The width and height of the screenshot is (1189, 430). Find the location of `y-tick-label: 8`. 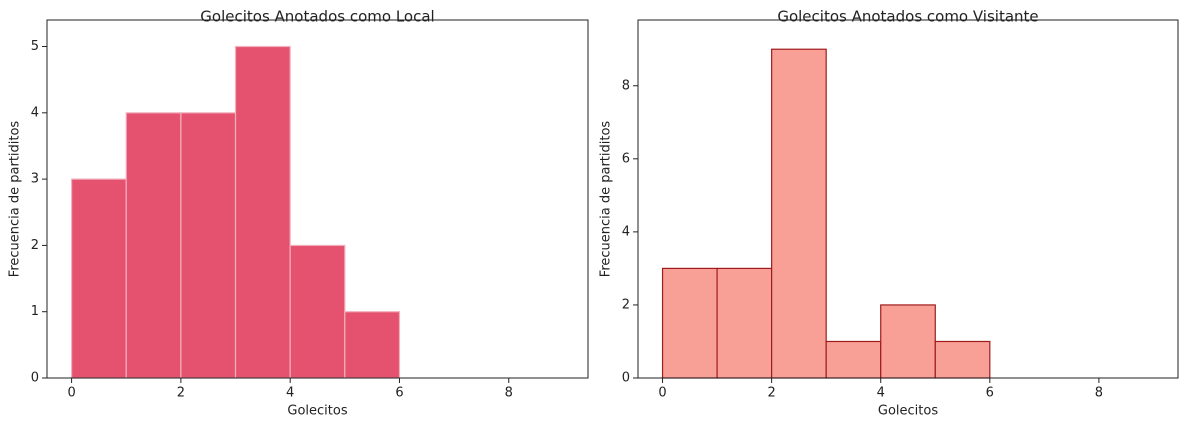

y-tick-label: 8 is located at coordinates (626, 85).